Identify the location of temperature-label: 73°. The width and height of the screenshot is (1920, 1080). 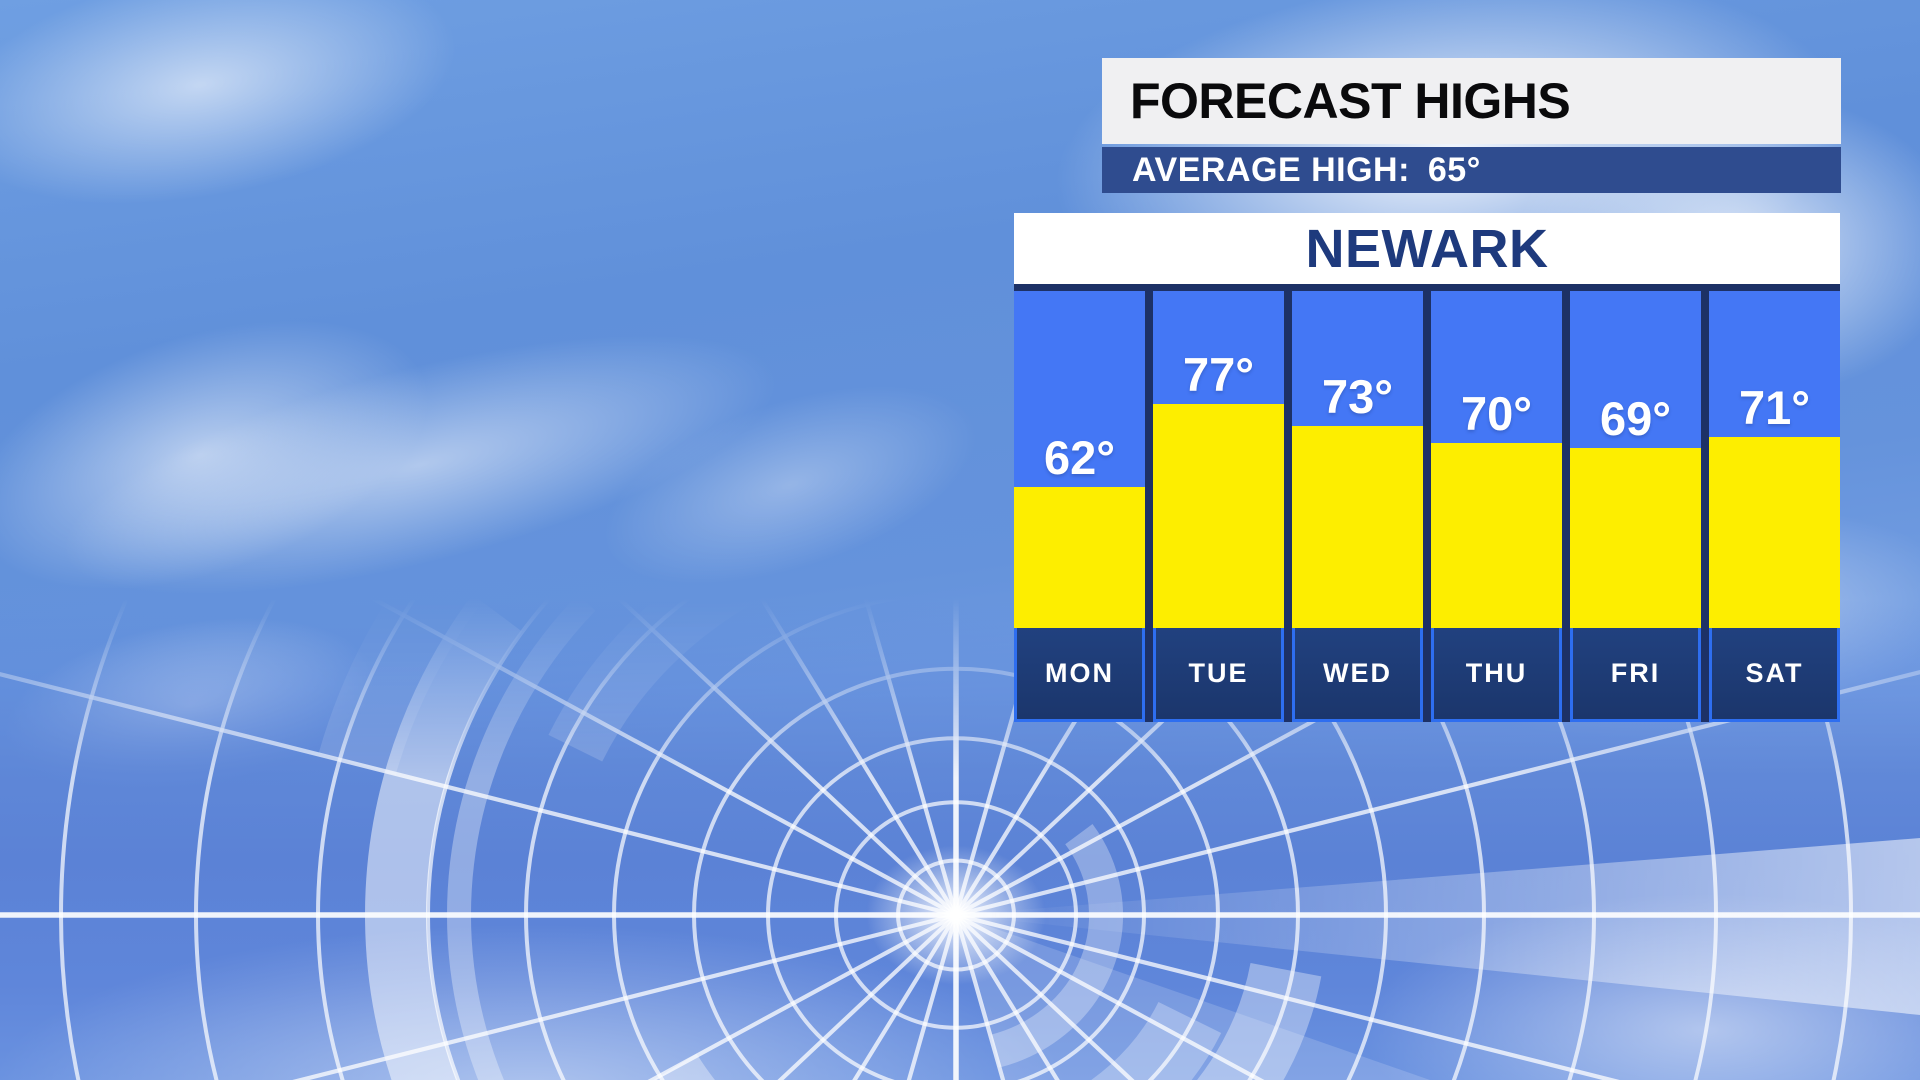
(1357, 396).